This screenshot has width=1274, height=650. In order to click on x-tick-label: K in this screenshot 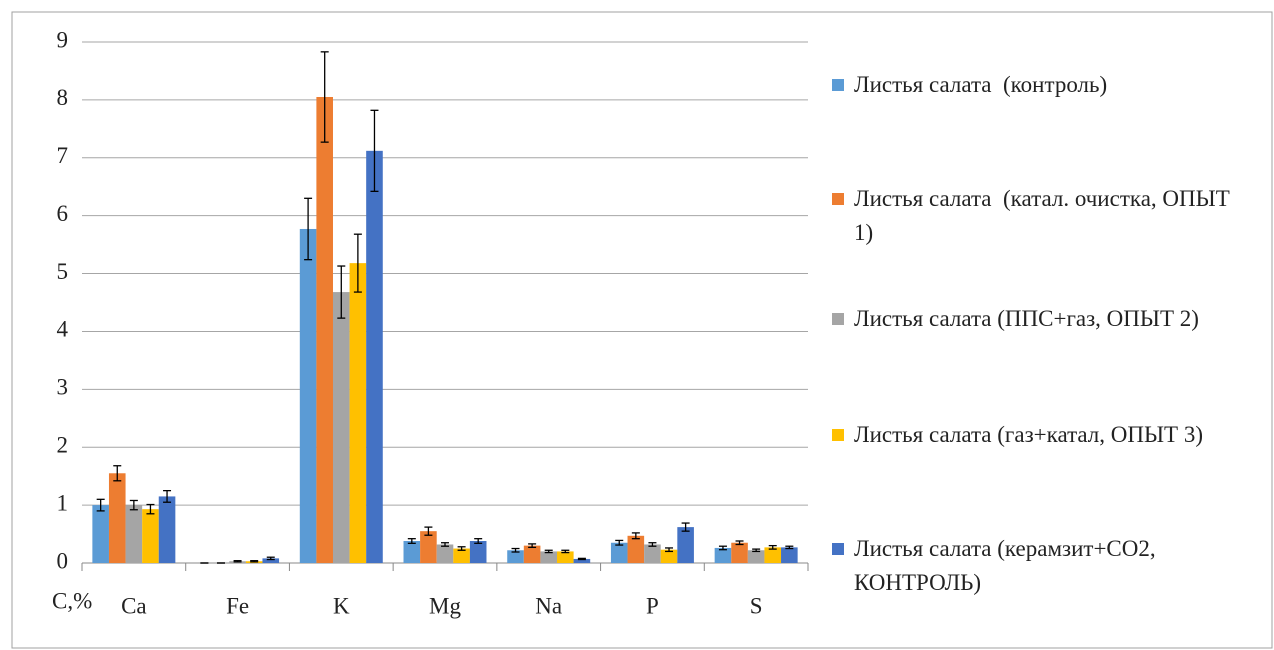, I will do `click(341, 605)`.